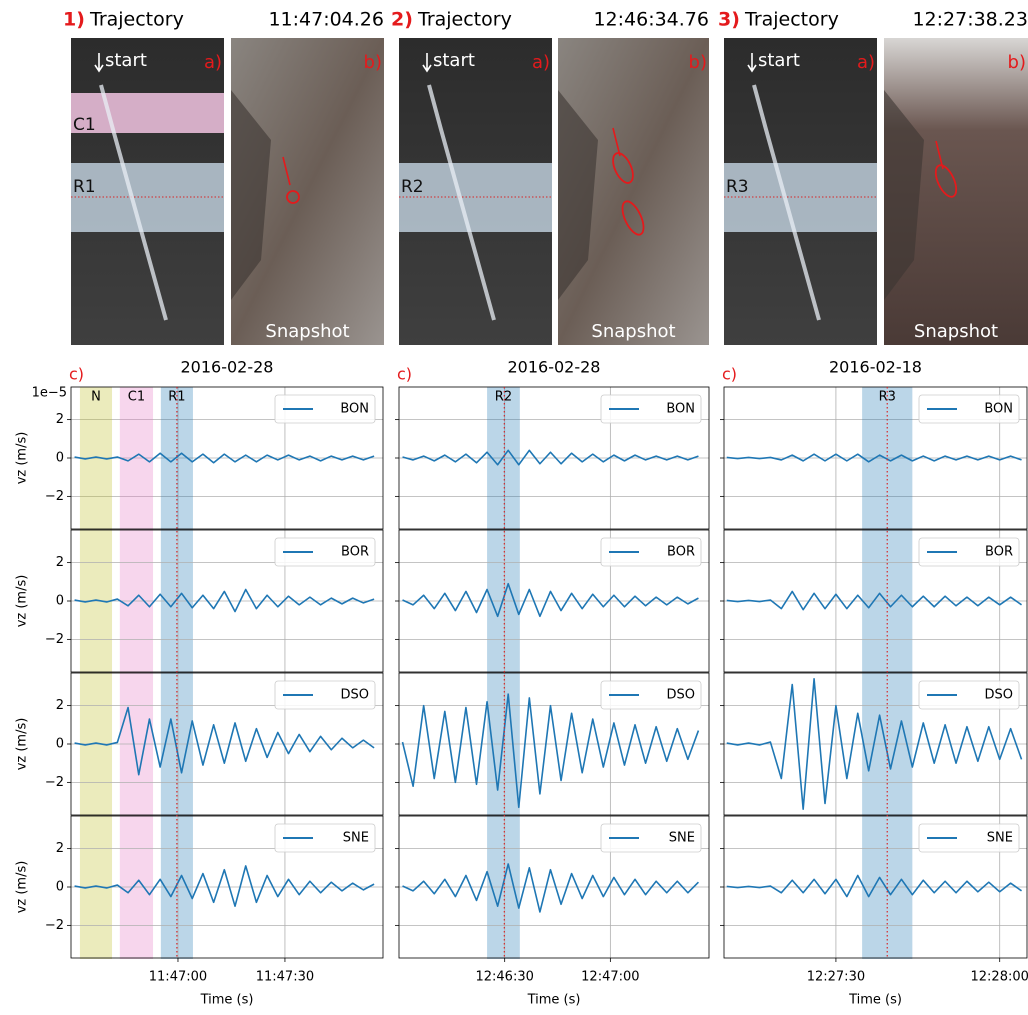  What do you see at coordinates (970, 20) in the screenshot?
I see `header-time: 12:27:38.23` at bounding box center [970, 20].